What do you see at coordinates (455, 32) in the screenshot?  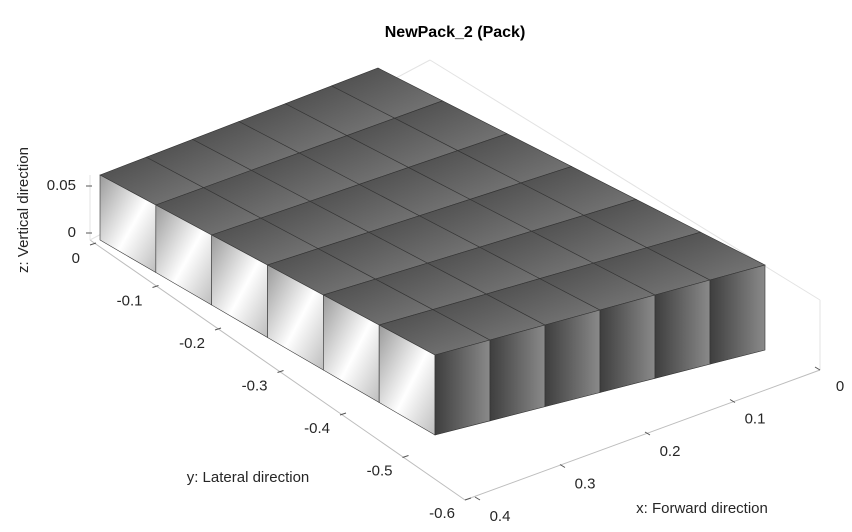 I see `chart-title: NewPack_2 (Pack)` at bounding box center [455, 32].